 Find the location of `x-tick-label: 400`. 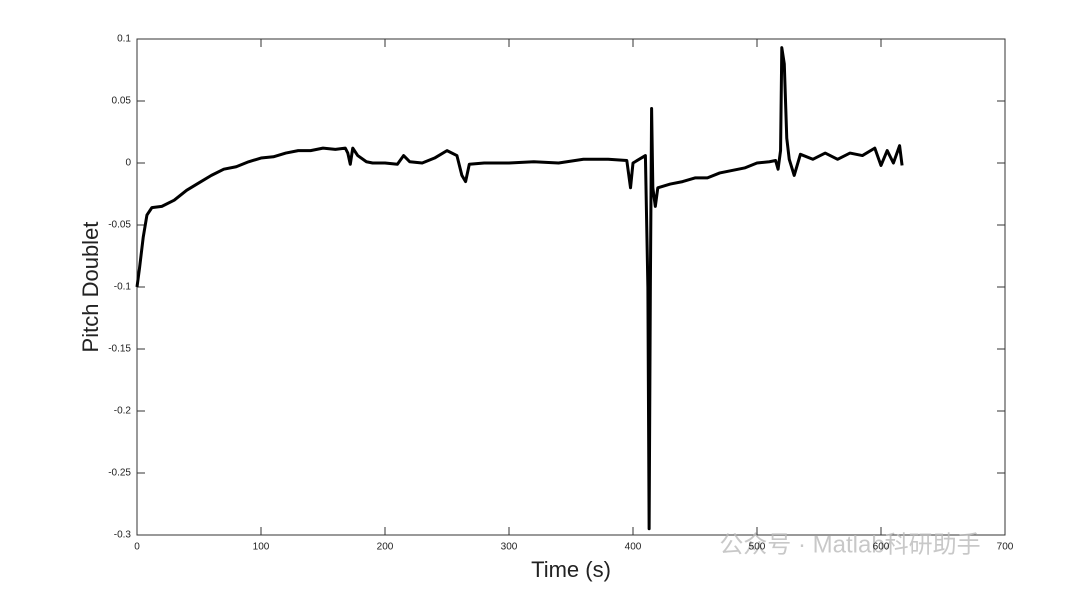

x-tick-label: 400 is located at coordinates (633, 547).